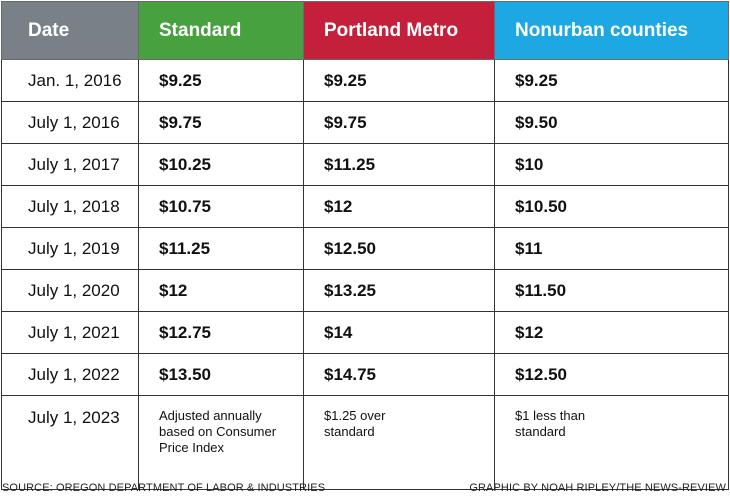 The height and width of the screenshot is (500, 730). What do you see at coordinates (221, 332) in the screenshot?
I see `standard-wage-cell: $12.75` at bounding box center [221, 332].